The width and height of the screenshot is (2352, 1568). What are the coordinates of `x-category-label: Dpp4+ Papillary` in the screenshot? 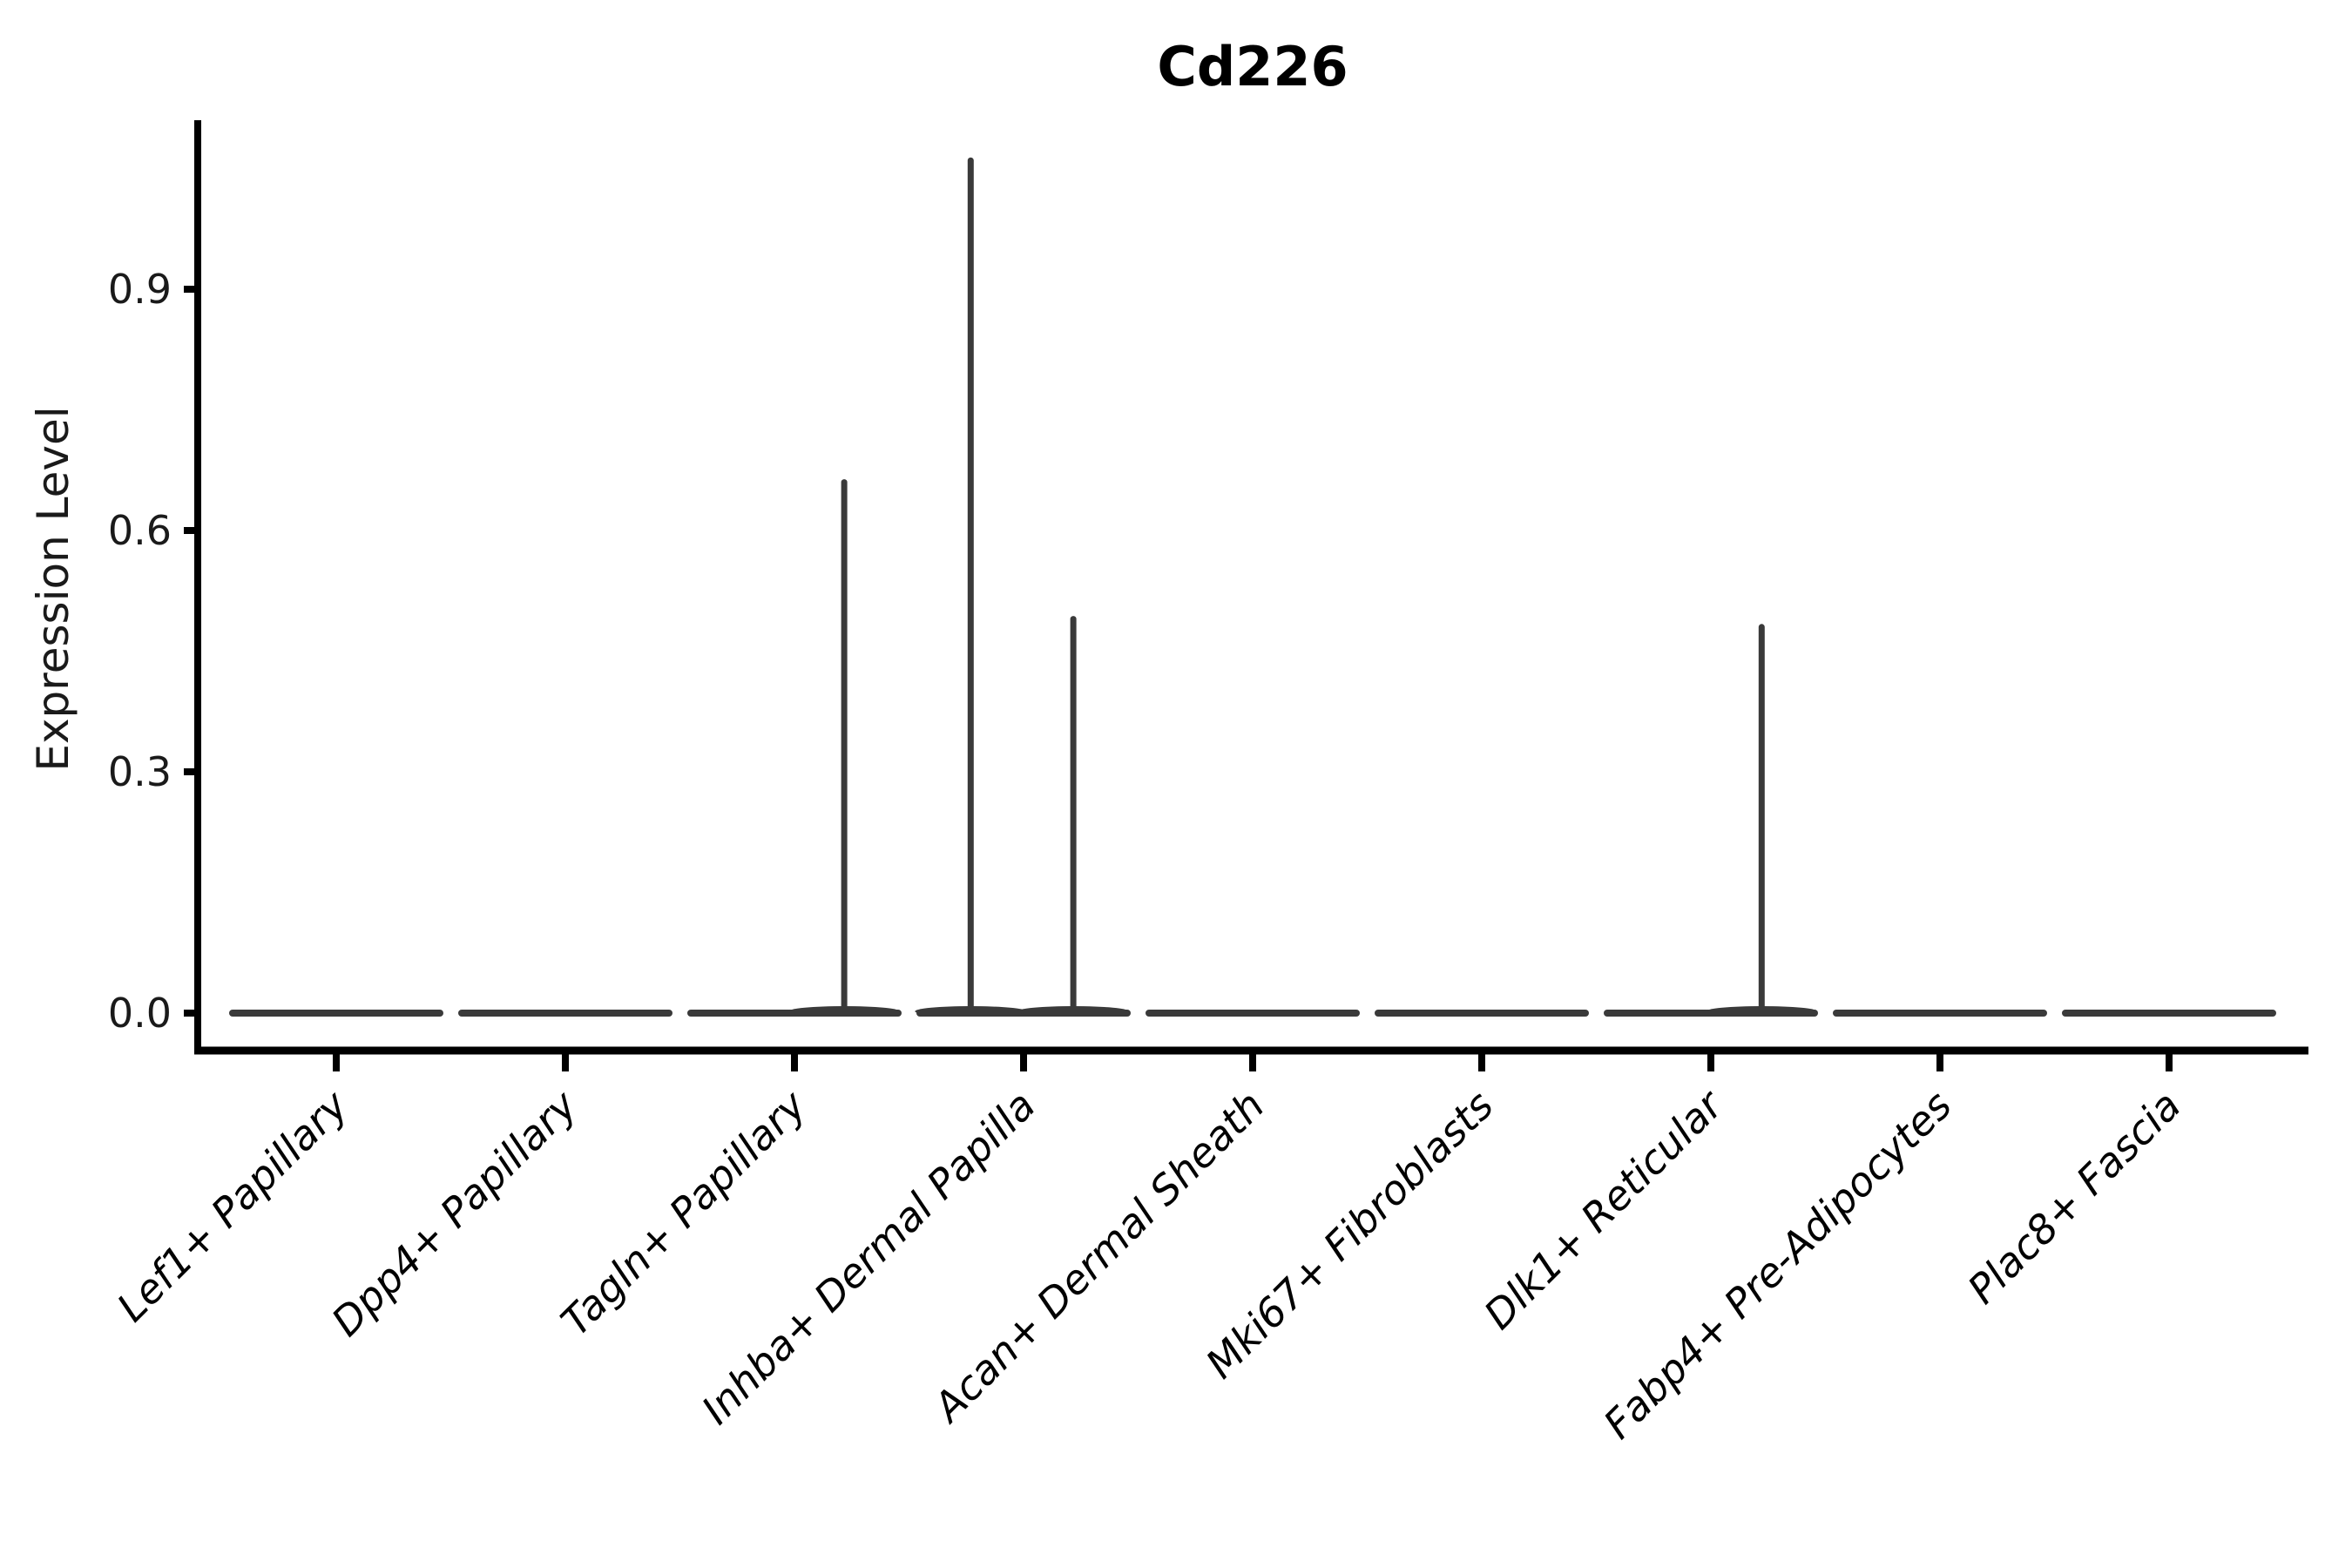 It's located at (454, 1213).